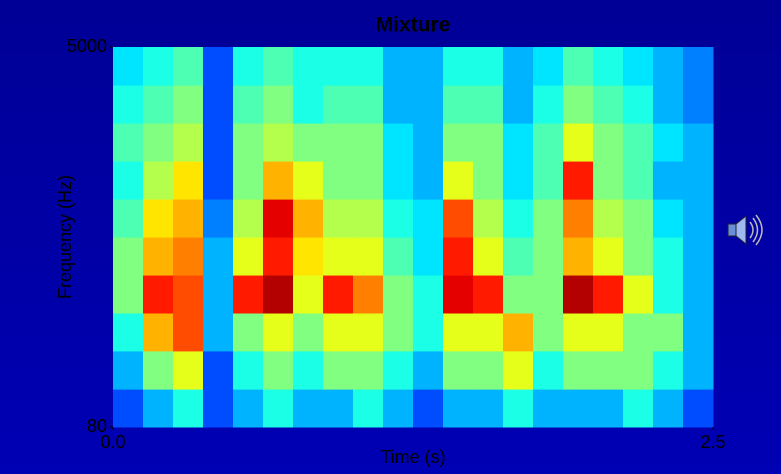 This screenshot has width=781, height=474. Describe the element at coordinates (97, 426) in the screenshot. I see `y-tick-label: 80` at that location.